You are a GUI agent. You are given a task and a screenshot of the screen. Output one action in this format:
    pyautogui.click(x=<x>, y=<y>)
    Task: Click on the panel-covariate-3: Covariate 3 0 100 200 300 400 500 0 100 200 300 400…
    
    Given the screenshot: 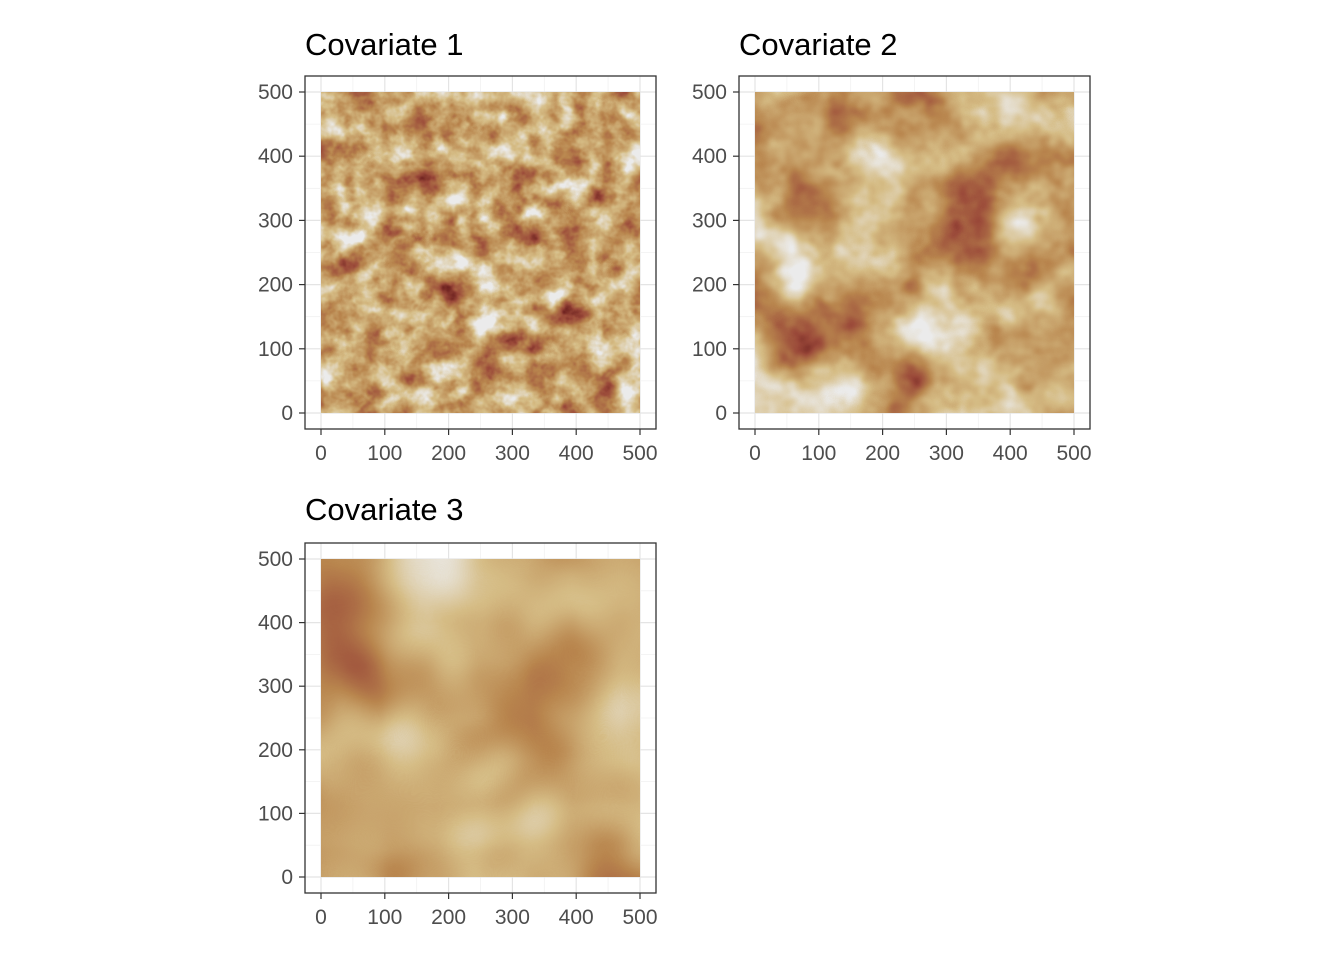 What is the action you would take?
    pyautogui.click(x=458, y=710)
    